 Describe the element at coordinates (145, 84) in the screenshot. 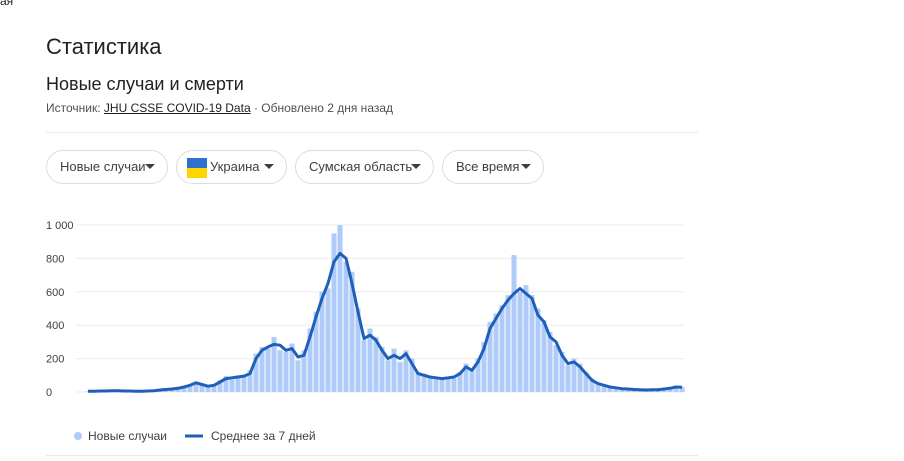

I see `subtitle: Новые случаи и смерти` at that location.